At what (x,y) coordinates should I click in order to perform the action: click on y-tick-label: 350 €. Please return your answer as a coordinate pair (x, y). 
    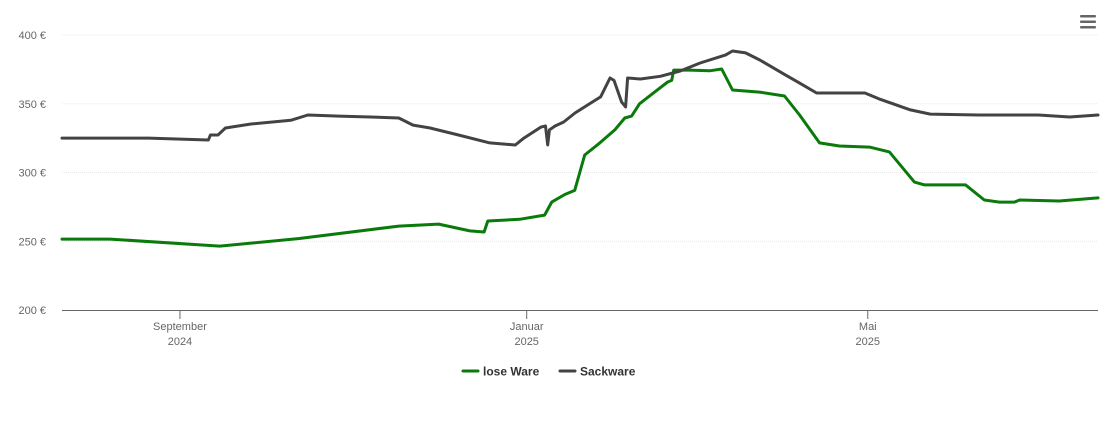
    Looking at the image, I should click on (32, 105).